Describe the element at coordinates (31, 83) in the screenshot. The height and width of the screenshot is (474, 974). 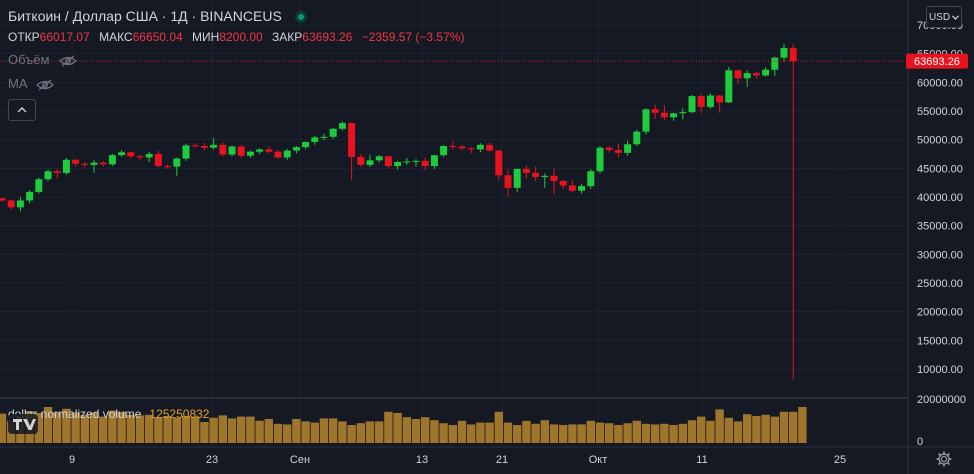
I see `ma-indicator-legend: MA` at that location.